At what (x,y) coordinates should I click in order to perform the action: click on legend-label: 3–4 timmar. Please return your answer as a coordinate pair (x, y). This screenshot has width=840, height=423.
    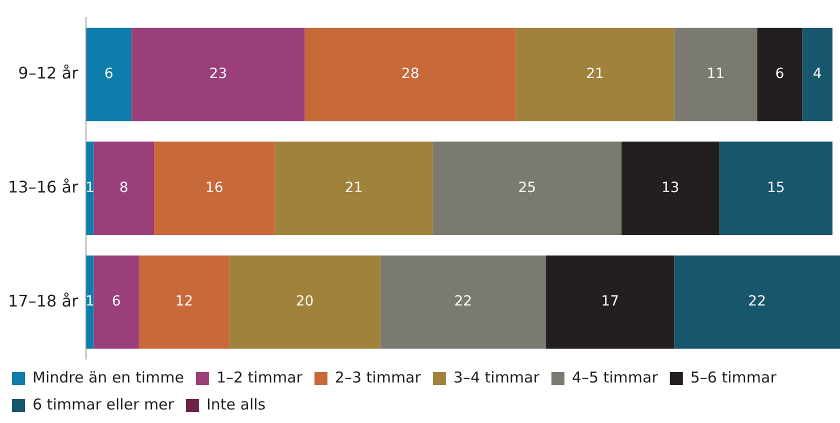
    Looking at the image, I should click on (496, 377).